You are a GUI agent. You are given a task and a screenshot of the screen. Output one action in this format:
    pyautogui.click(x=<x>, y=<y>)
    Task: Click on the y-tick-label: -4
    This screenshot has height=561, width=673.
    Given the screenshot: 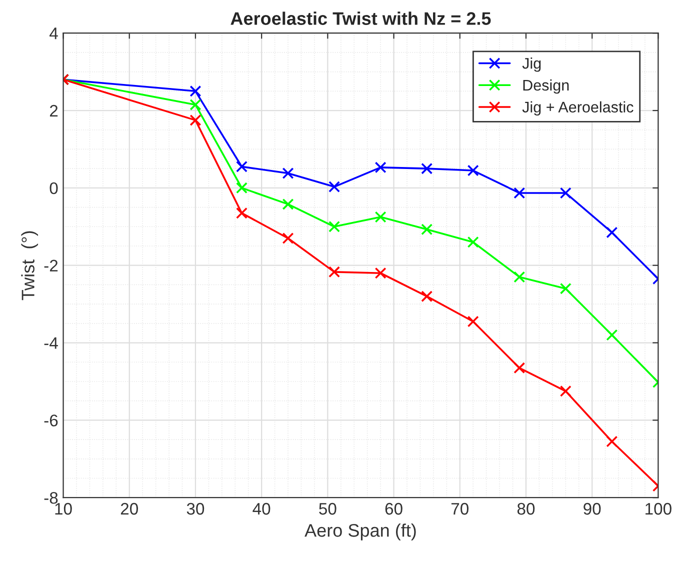 What is the action you would take?
    pyautogui.click(x=51, y=343)
    